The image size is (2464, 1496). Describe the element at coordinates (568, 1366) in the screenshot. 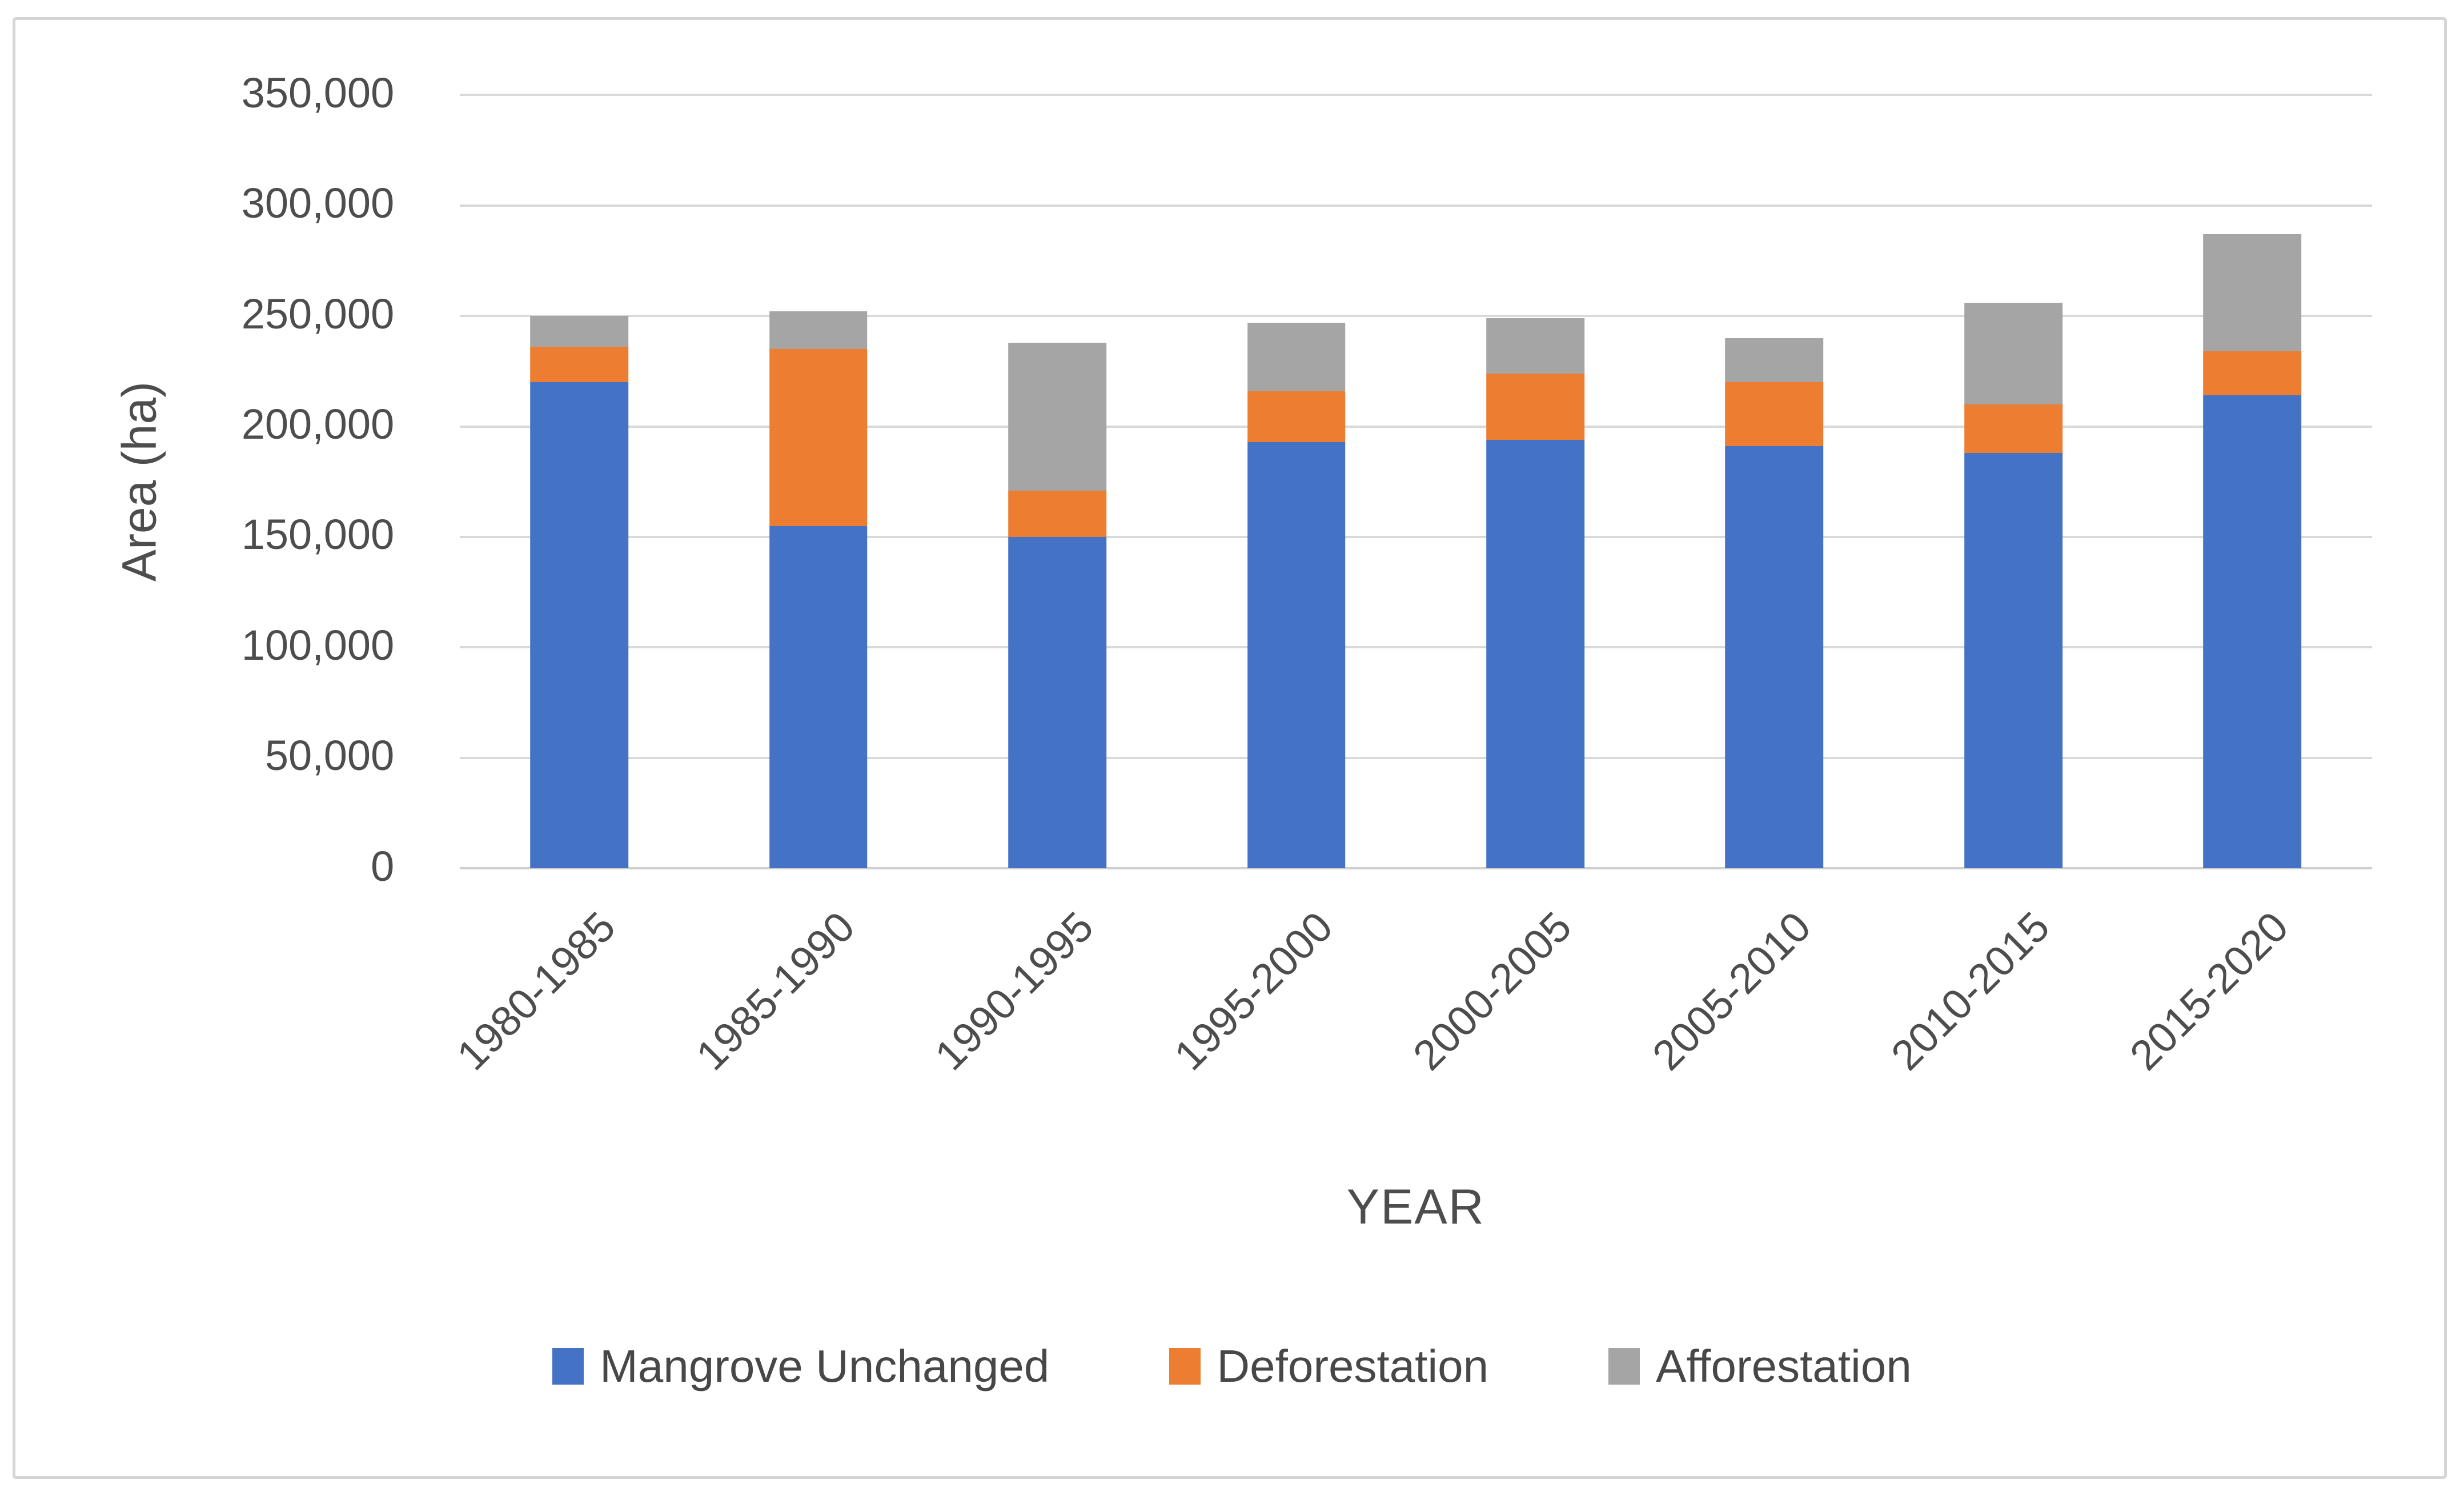

I see `legend-swatch-mangrove-unchanged` at that location.